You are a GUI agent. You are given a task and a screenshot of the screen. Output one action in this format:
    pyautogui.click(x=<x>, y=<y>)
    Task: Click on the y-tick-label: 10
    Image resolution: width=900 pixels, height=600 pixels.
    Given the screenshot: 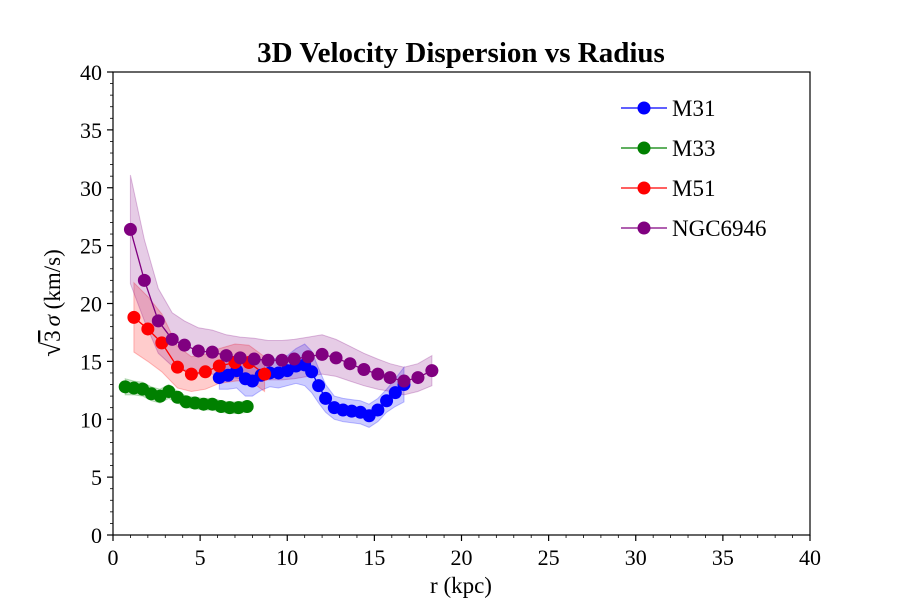 What is the action you would take?
    pyautogui.click(x=91, y=419)
    